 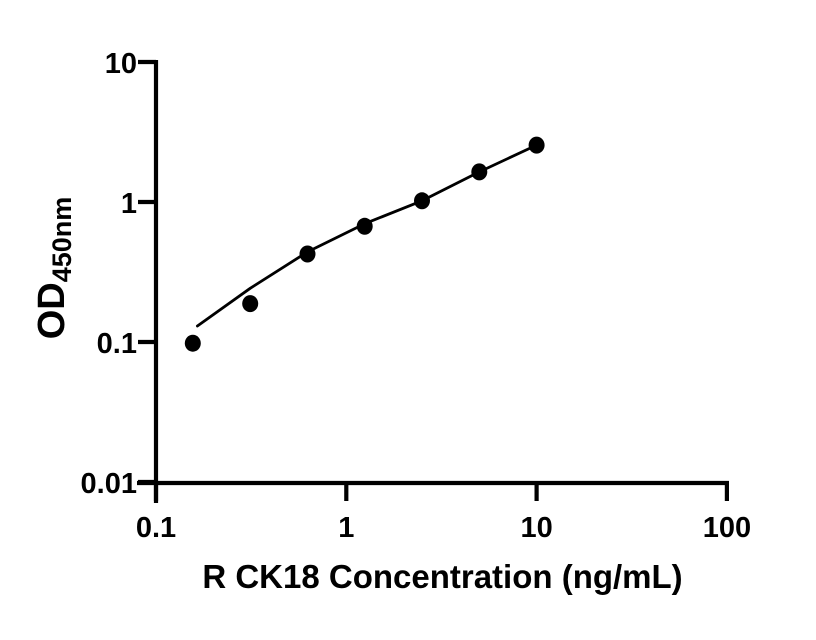 I want to click on y-axis-title-main: OD, so click(x=52, y=311).